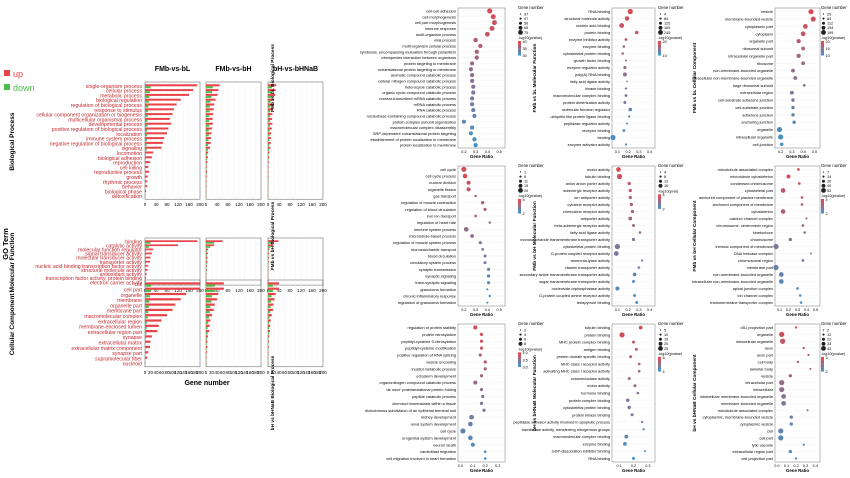  What do you see at coordinates (526, 182) in the screenshot?
I see `size-legend-label: 11` at bounding box center [526, 182].